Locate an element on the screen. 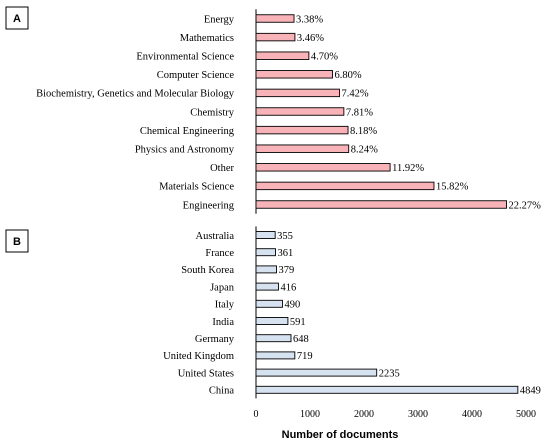  value-label-energy: 3.38% is located at coordinates (309, 19).